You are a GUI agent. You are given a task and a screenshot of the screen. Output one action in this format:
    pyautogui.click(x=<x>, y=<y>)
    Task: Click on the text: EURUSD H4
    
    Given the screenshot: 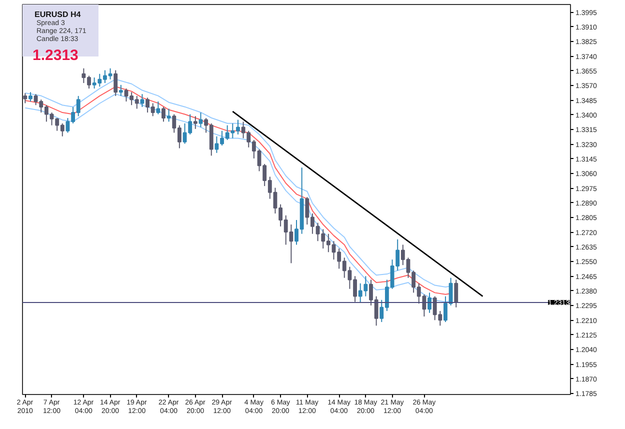 What is the action you would take?
    pyautogui.click(x=58, y=14)
    